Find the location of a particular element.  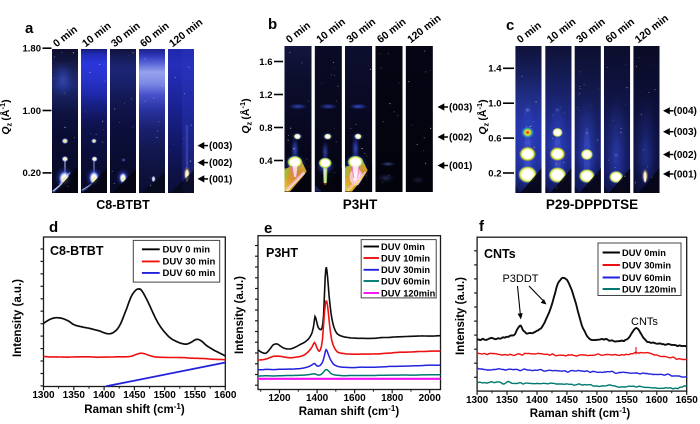

svg-text: 1200 is located at coordinates (279, 398).